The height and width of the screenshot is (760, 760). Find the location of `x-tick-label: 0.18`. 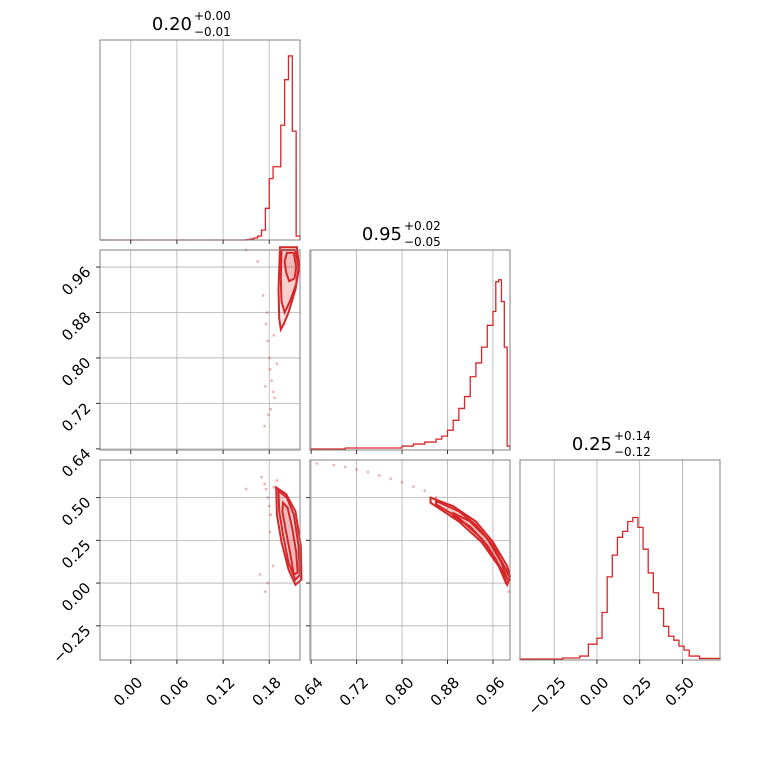

x-tick-label: 0.18 is located at coordinates (266, 692).